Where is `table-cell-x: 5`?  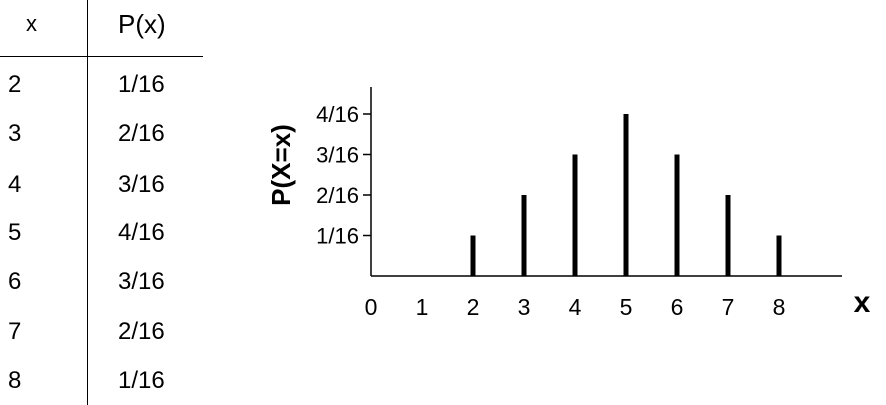 table-cell-x: 5 is located at coordinates (15, 232).